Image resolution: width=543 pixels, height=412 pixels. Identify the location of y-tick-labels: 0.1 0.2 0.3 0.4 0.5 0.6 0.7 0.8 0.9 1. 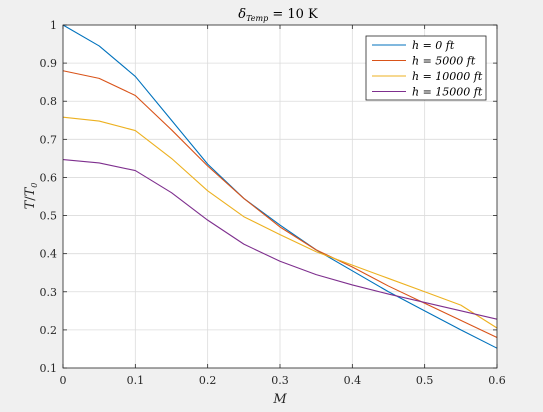
(49, 197).